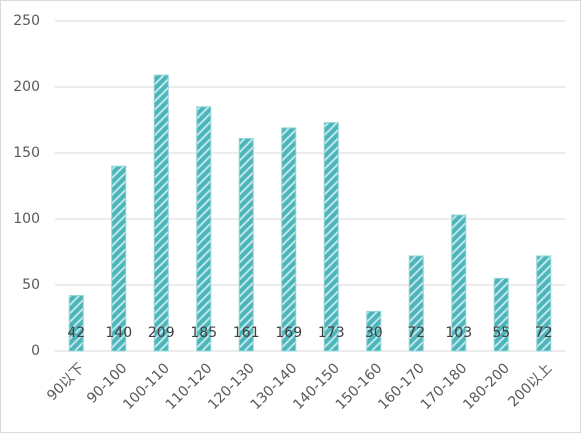 Image resolution: width=581 pixels, height=433 pixels. Describe the element at coordinates (26, 87) in the screenshot. I see `y-tick-label: 200` at that location.